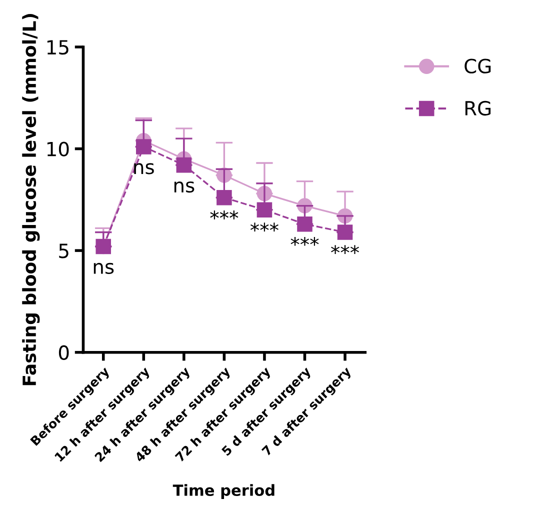 This screenshot has width=537, height=522. Describe the element at coordinates (478, 108) in the screenshot. I see `legend-label: RG` at that location.